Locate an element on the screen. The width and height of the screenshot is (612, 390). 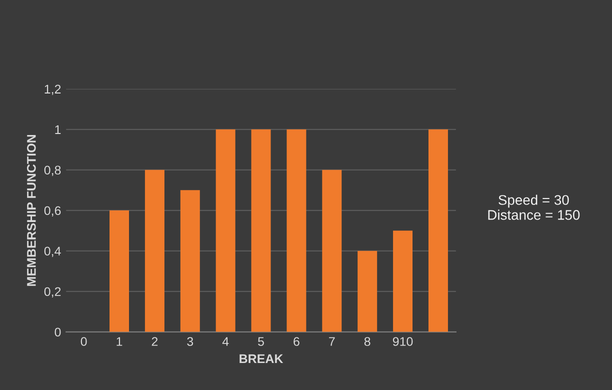
x-tick-label: 2 is located at coordinates (155, 341).